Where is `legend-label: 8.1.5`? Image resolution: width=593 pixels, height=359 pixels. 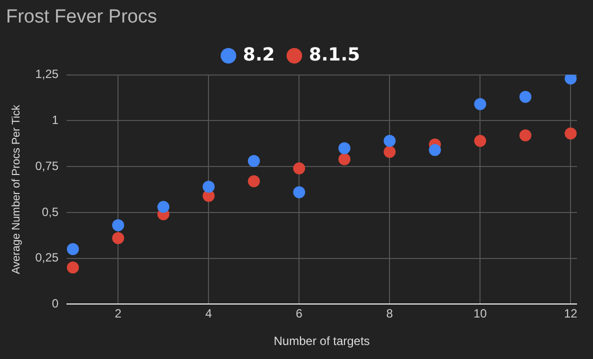 legend-label: 8.1.5 is located at coordinates (334, 55).